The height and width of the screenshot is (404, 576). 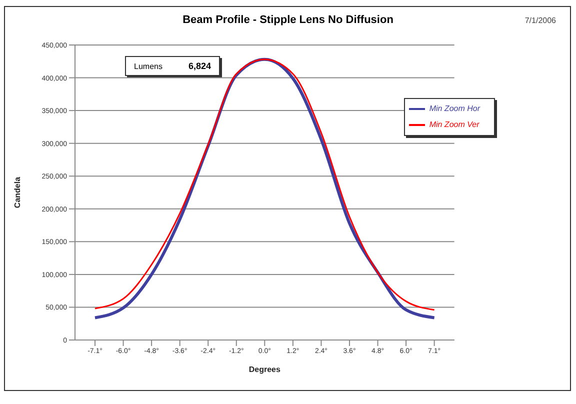 What do you see at coordinates (454, 109) in the screenshot?
I see `legend-label: Min Zoom Hor` at bounding box center [454, 109].